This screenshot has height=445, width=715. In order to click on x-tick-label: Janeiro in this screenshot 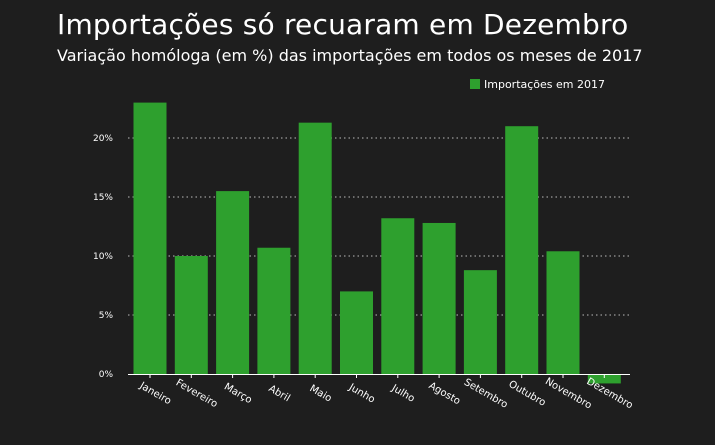, I will do `click(155, 393)`.